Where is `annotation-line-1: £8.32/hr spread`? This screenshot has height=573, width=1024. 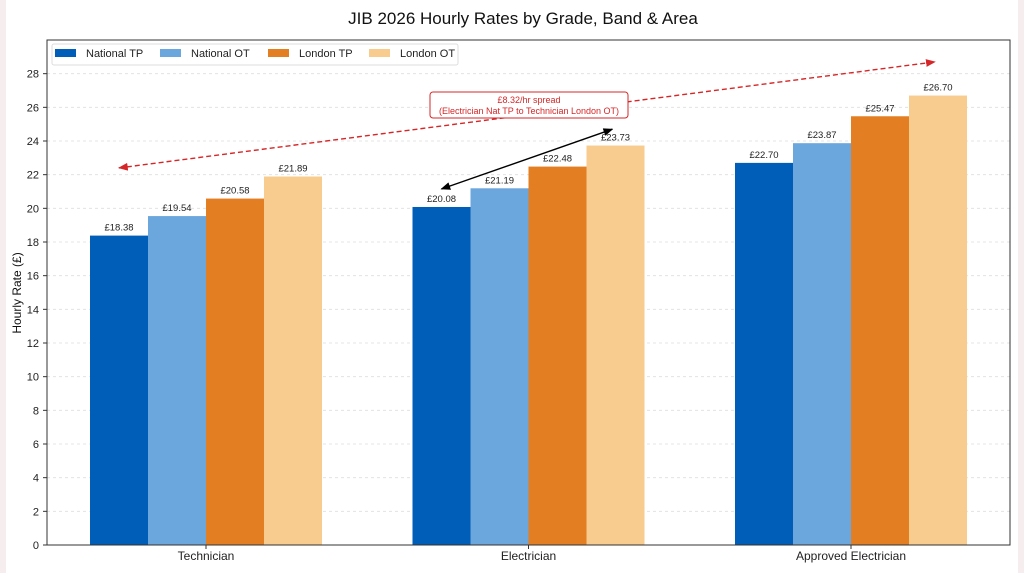
annotation-line-1: £8.32/hr spread is located at coordinates (528, 100).